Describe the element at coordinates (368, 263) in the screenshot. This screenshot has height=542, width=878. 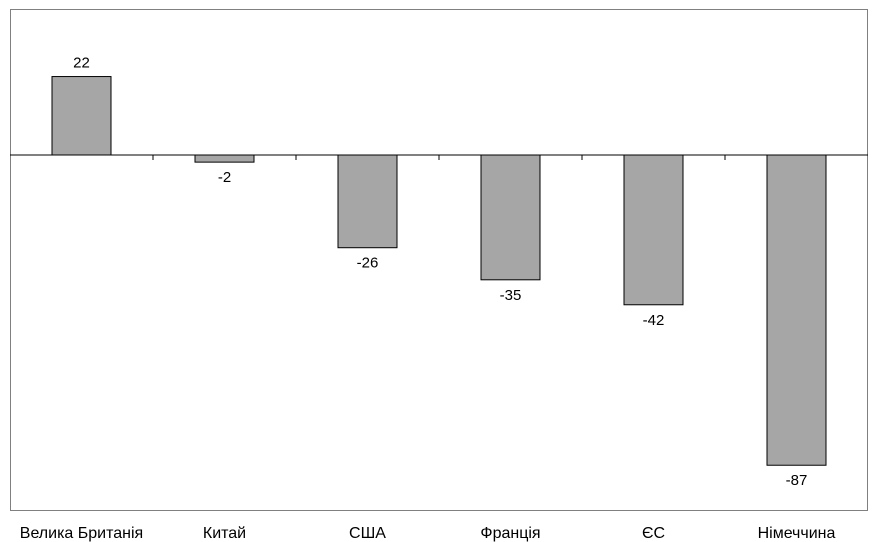
I see `bar-value-label: -26` at that location.